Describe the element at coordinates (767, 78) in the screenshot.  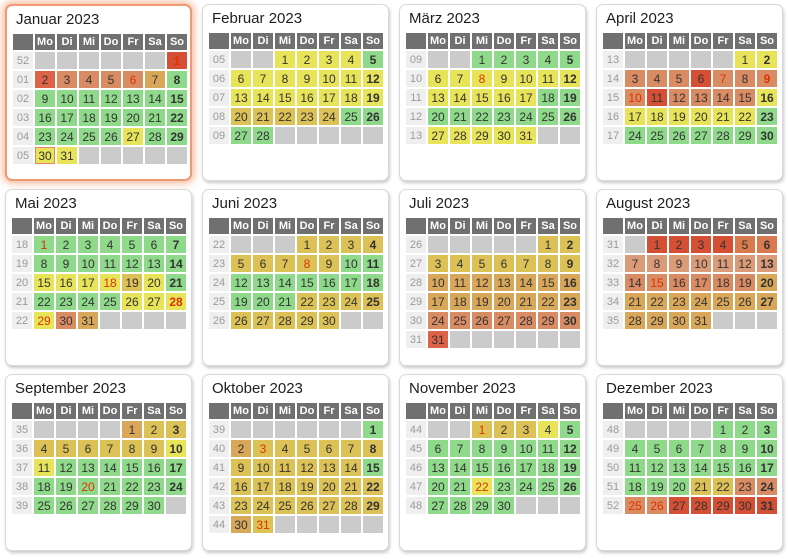
I see `day-cell: 9` at that location.